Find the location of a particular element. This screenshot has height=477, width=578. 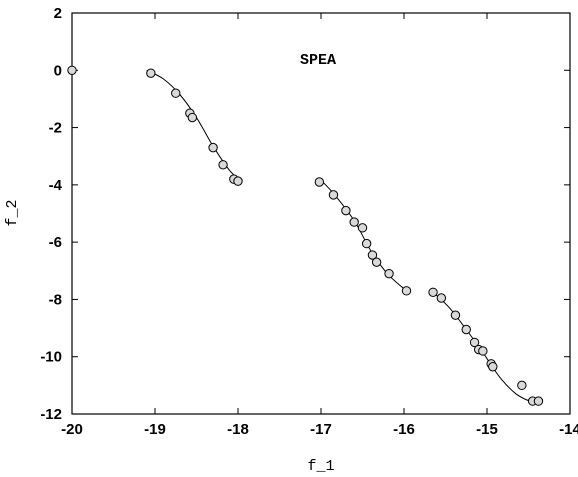

x-tick-label: -19 is located at coordinates (155, 429).